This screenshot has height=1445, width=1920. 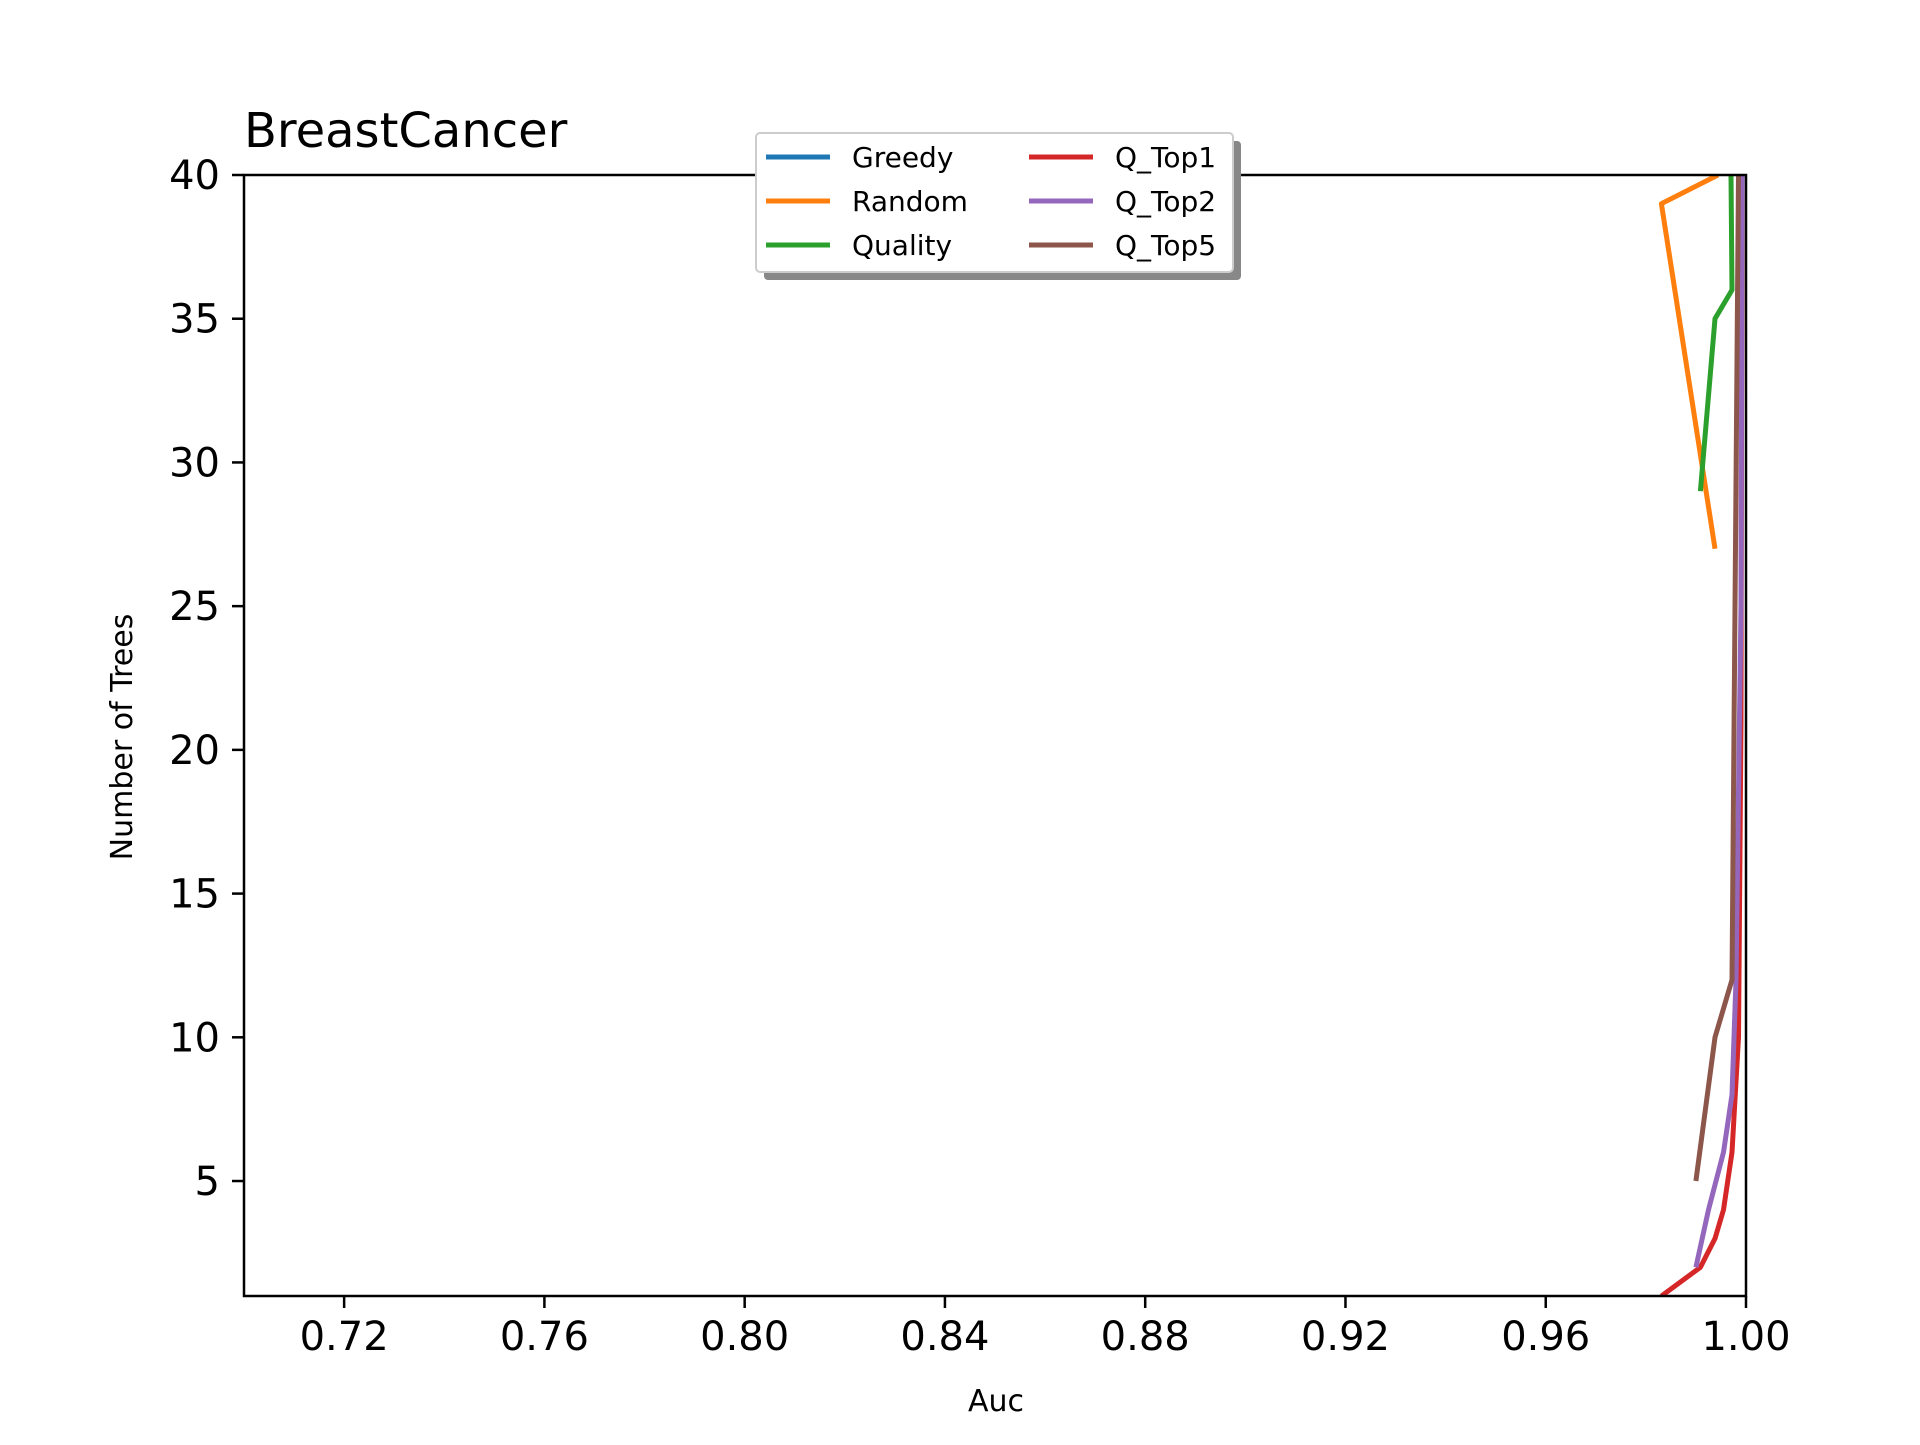 I want to click on y-tick-label: 25, so click(x=194, y=607).